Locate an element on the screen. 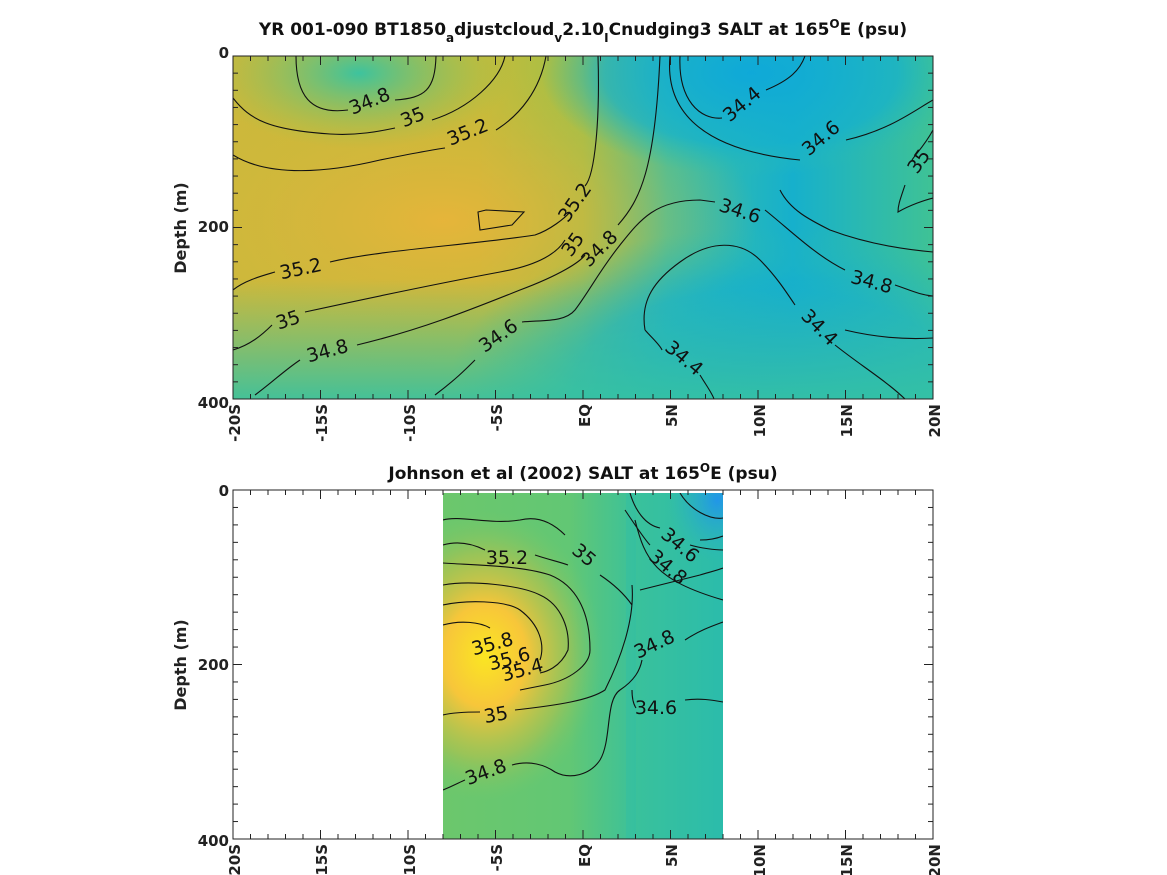 This screenshot has height=875, width=1167. top-contour-34-4-surface is located at coordinates (742, 87).